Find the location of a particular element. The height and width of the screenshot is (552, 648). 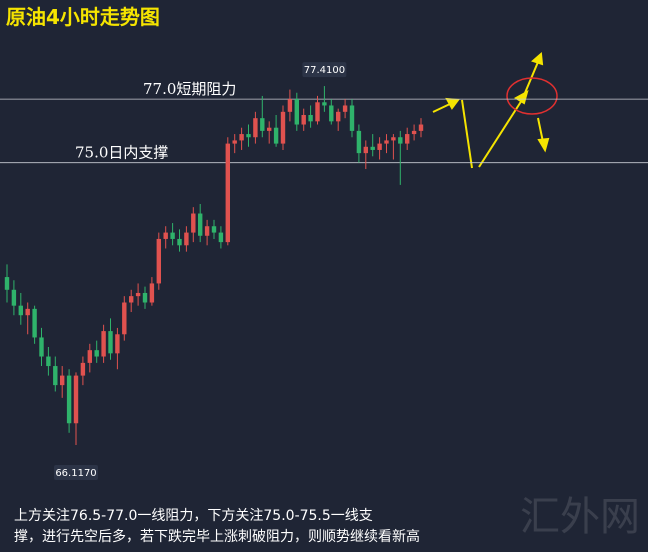

note-line: 撑，进行先空后多，若下跌完毕上涨刺破阻力，则顺势继续看新高 is located at coordinates (217, 536).